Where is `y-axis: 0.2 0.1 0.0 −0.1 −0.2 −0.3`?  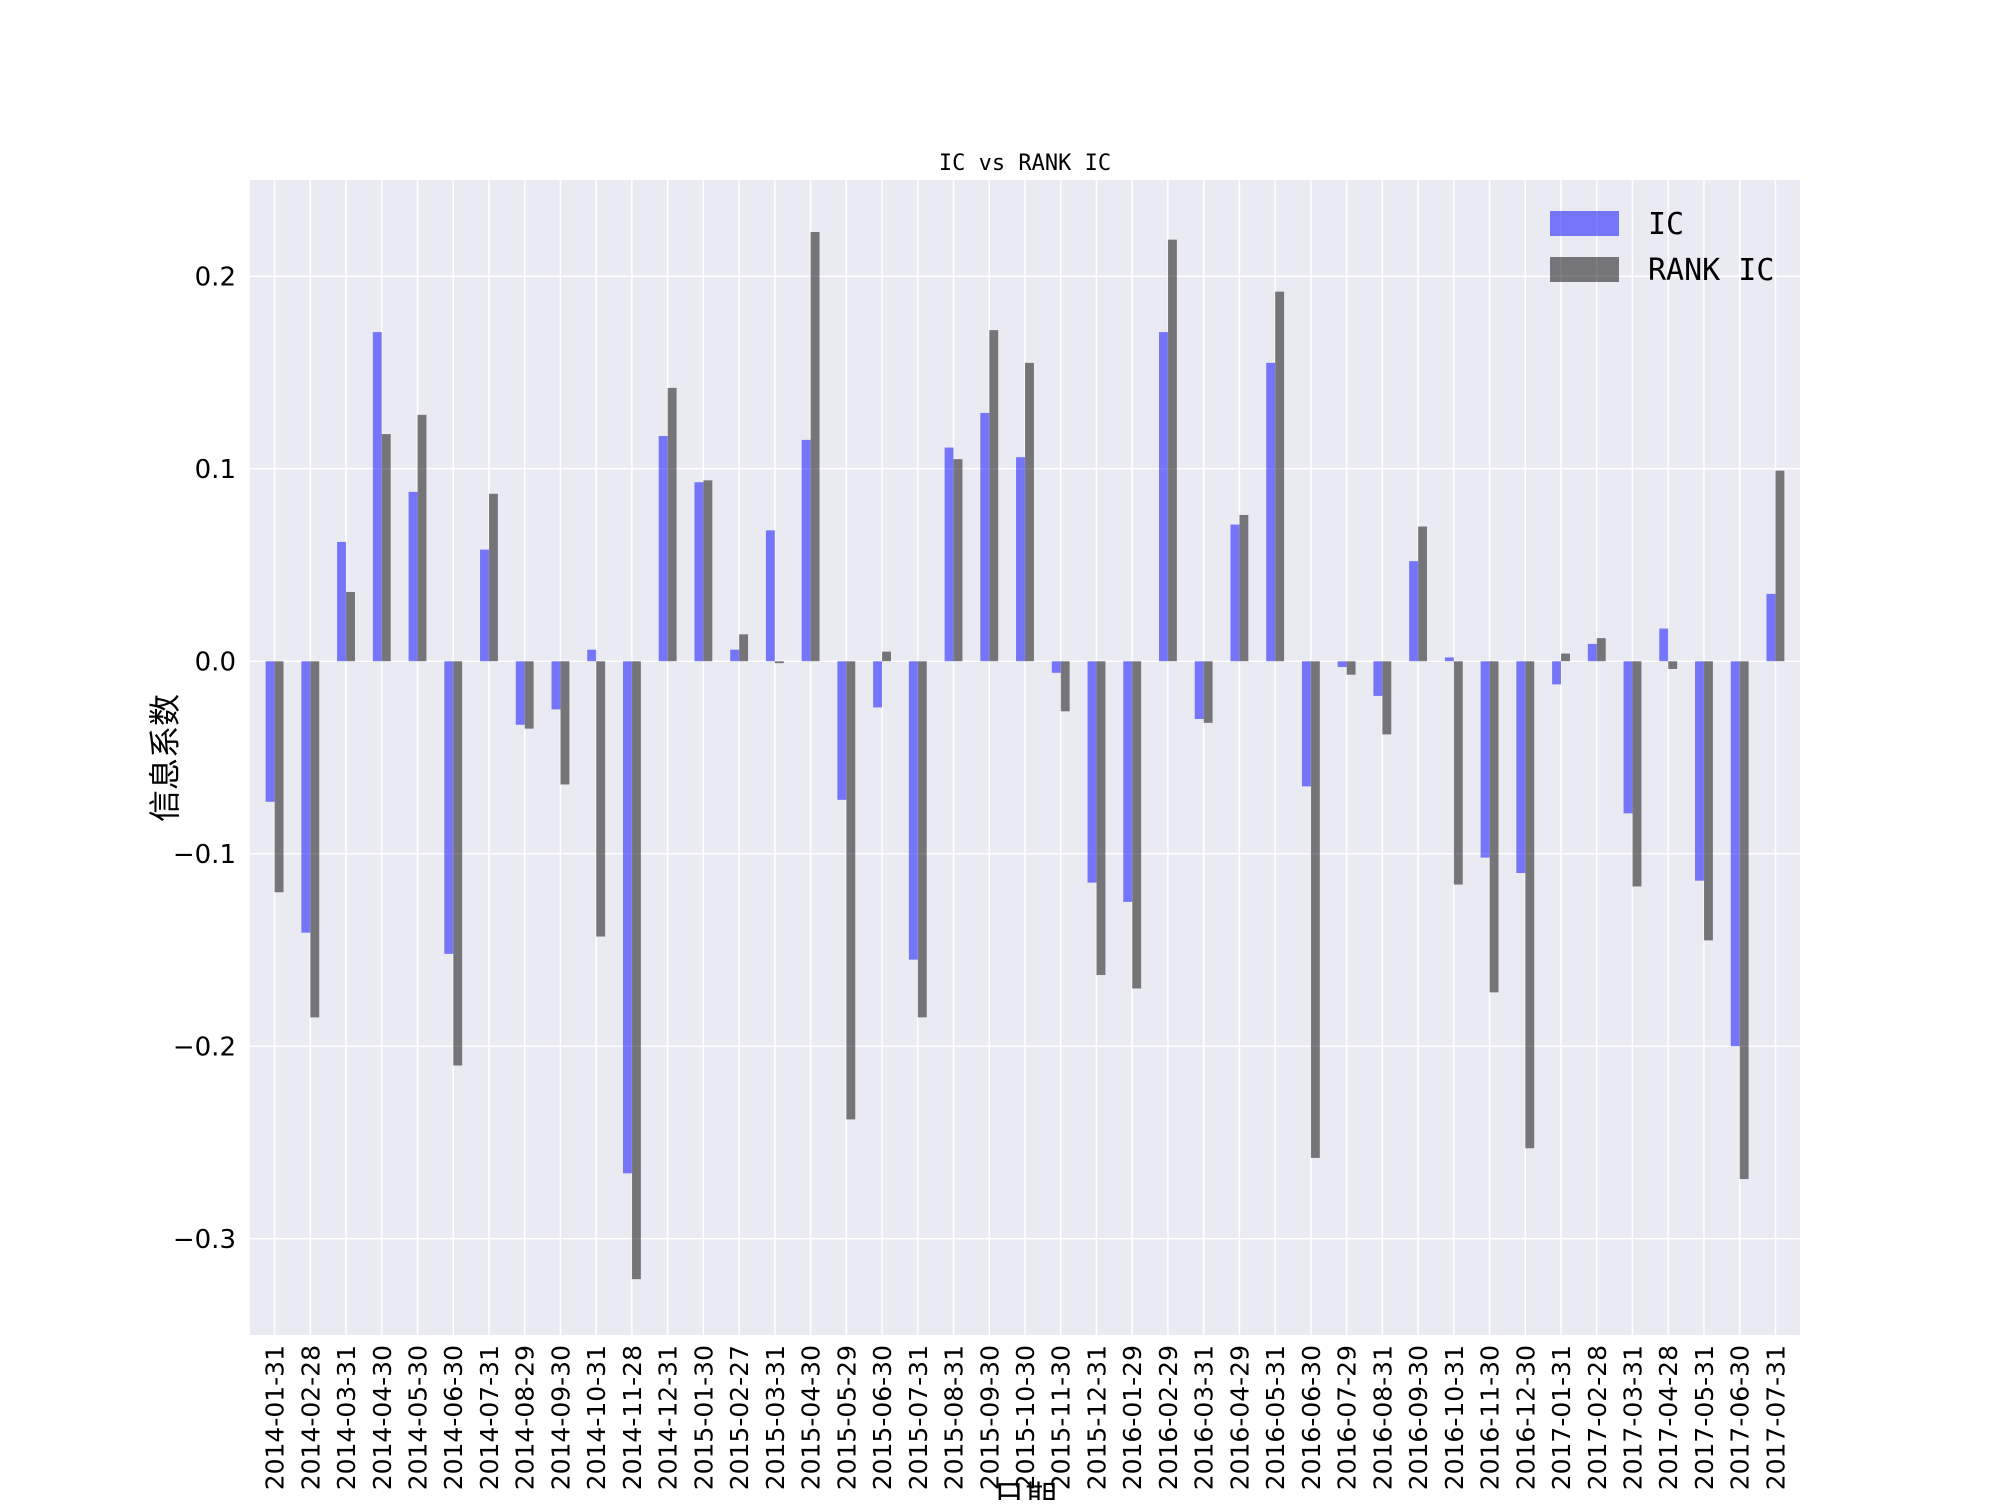 y-axis: 0.2 0.1 0.0 −0.1 −0.2 −0.3 is located at coordinates (204, 758).